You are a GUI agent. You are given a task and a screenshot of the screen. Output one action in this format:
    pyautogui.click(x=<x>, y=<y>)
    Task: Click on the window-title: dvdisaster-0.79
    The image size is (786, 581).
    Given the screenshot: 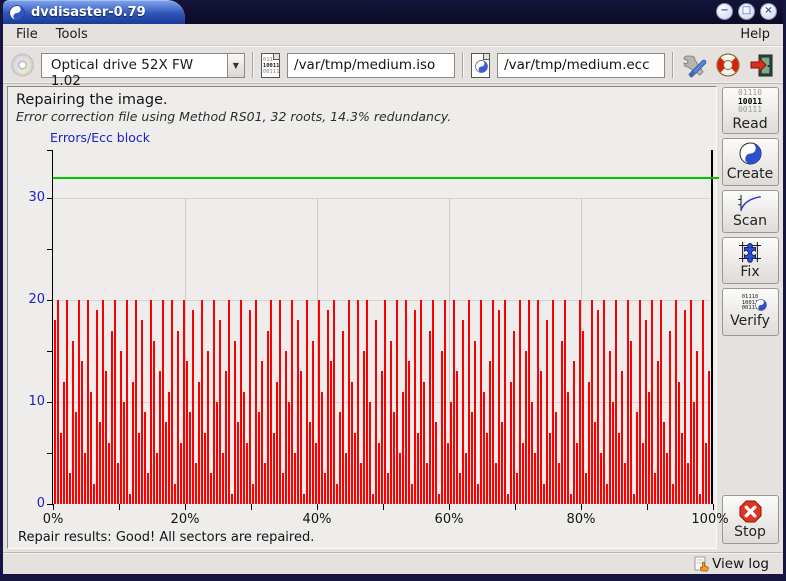 What is the action you would take?
    pyautogui.click(x=88, y=12)
    